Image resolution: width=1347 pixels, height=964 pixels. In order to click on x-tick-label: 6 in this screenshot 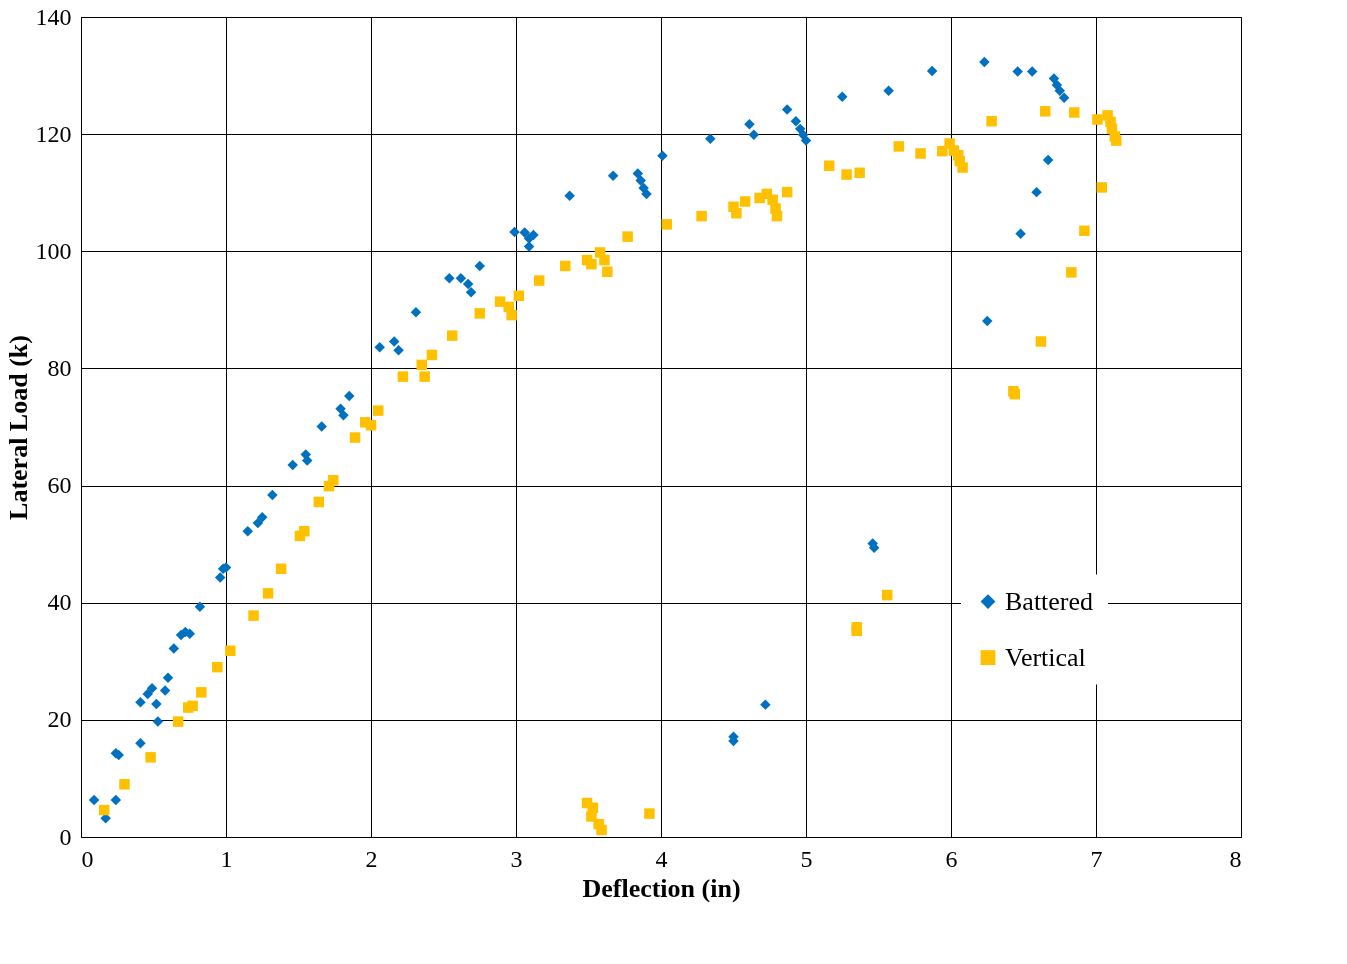, I will do `click(951, 858)`.